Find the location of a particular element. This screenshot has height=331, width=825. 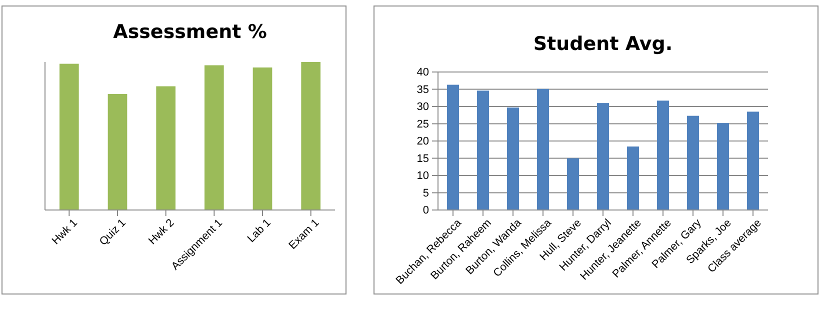

x-tick-label: Hwk 1 is located at coordinates (65, 232).